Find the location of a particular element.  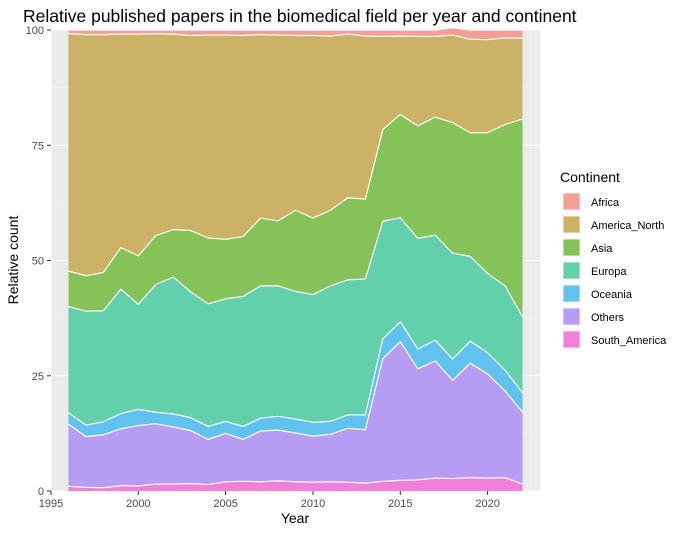

x-tick-label: 2015 is located at coordinates (400, 504).